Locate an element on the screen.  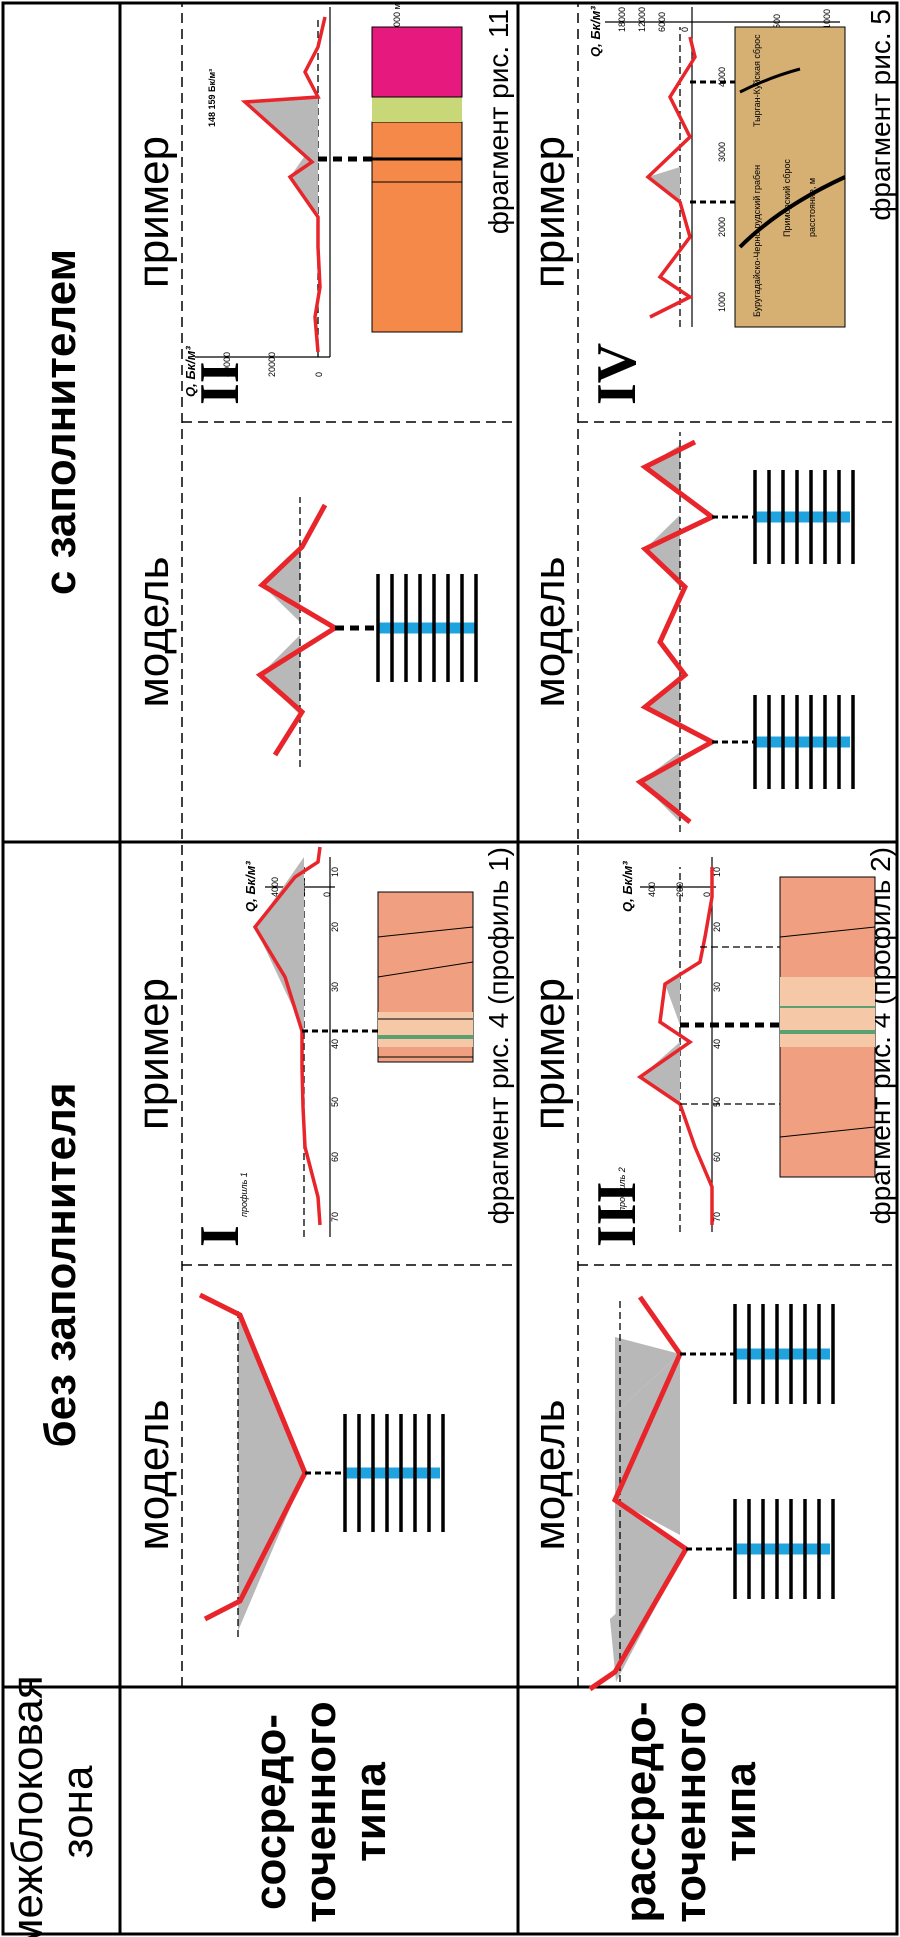
row-label-2-line-1: рассредо- is located at coordinates (640, 1811).